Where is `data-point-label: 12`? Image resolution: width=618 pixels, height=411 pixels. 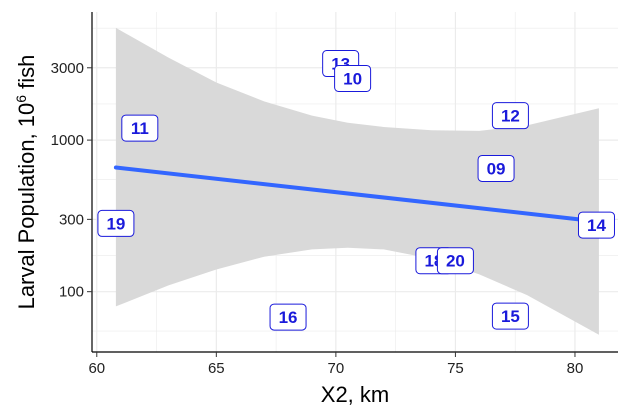 data-point-label: 12 is located at coordinates (510, 116).